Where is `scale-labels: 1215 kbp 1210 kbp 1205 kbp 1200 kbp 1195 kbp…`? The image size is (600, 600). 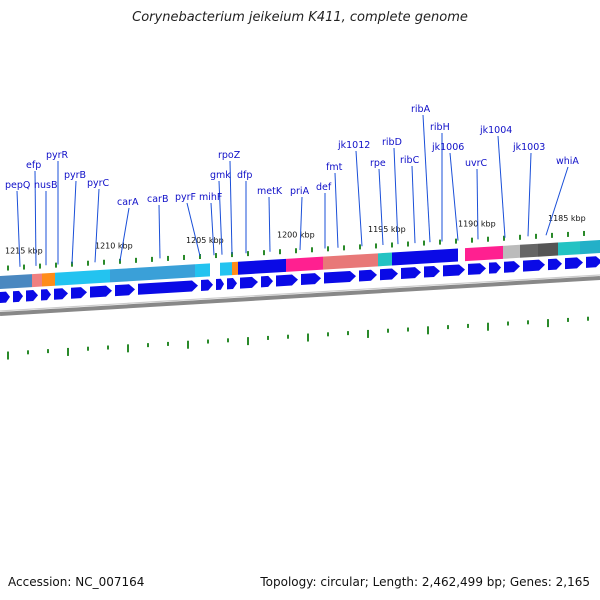 scale-labels: 1215 kbp 1210 kbp 1205 kbp 1200 kbp 1195 kbp… is located at coordinates (295, 235).